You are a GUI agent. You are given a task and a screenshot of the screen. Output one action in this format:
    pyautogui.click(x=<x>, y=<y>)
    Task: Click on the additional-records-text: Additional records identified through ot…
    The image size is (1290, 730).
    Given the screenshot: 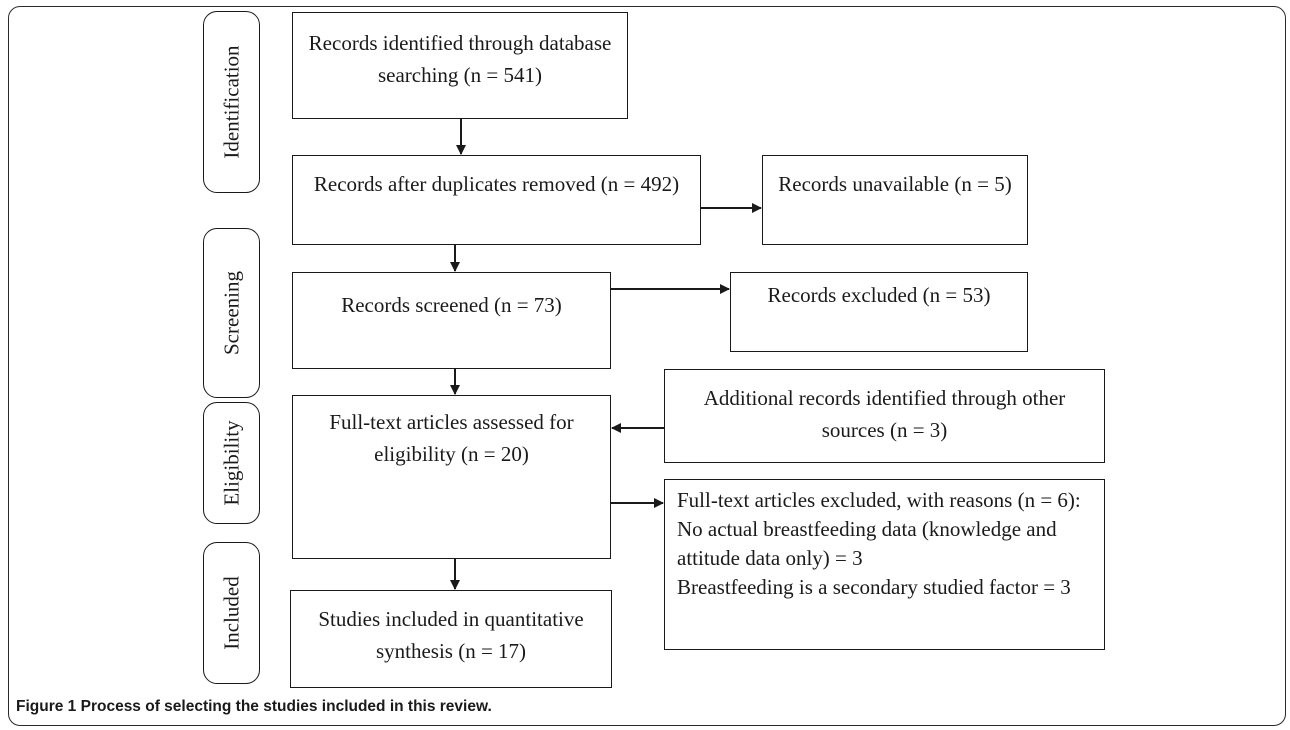 What is the action you would take?
    pyautogui.click(x=884, y=414)
    